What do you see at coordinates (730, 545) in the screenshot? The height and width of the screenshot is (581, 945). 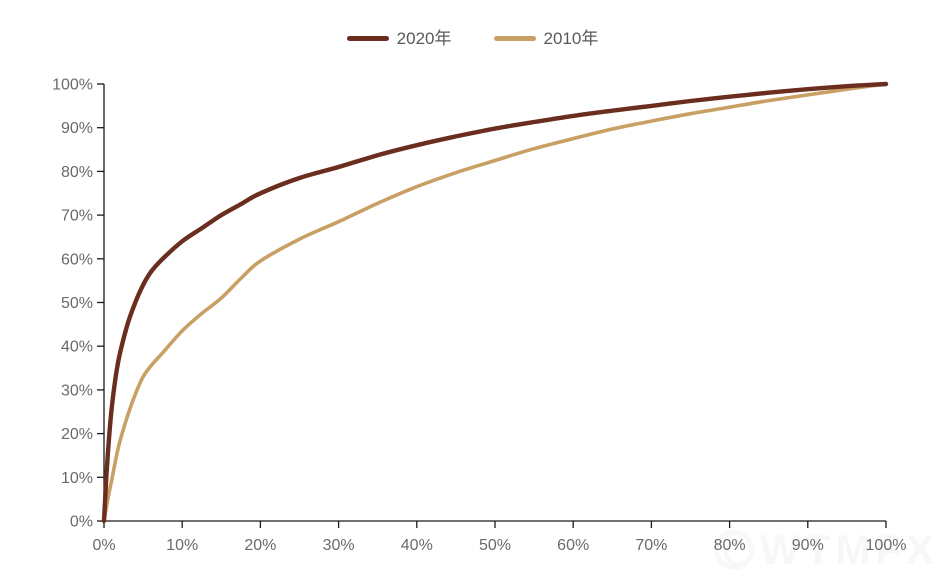 I see `x-axis-tick-label: 80%` at bounding box center [730, 545].